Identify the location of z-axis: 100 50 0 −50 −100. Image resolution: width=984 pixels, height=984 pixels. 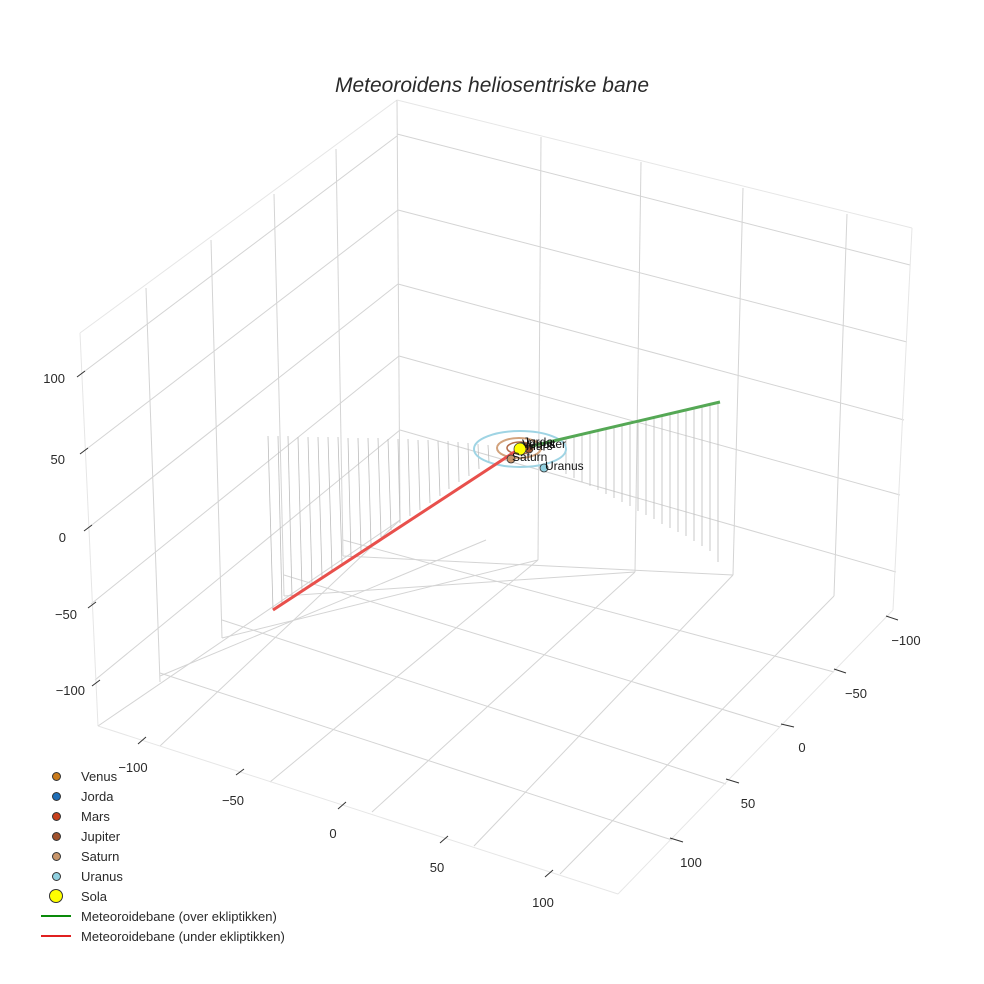
(72, 534).